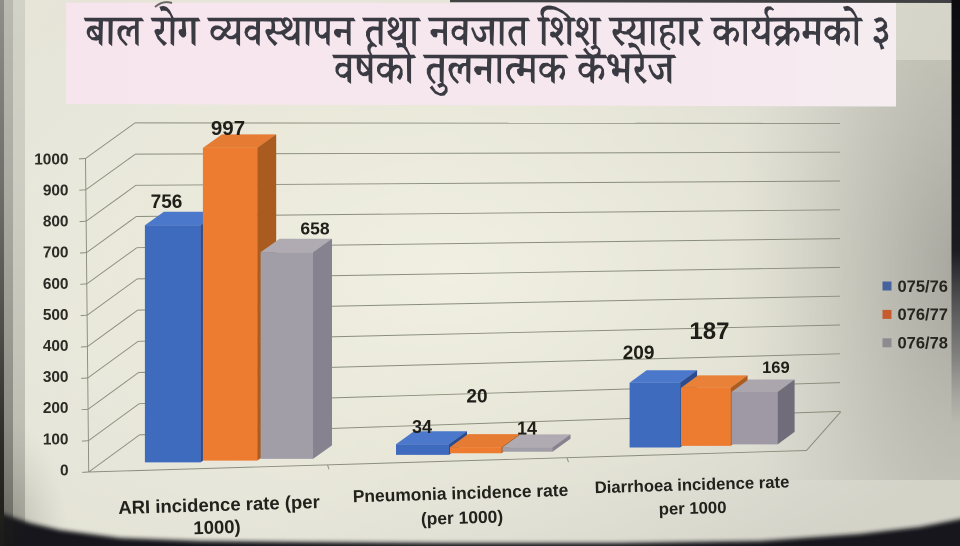 The height and width of the screenshot is (546, 960). What do you see at coordinates (56, 377) in the screenshot?
I see `svg-text: 300` at bounding box center [56, 377].